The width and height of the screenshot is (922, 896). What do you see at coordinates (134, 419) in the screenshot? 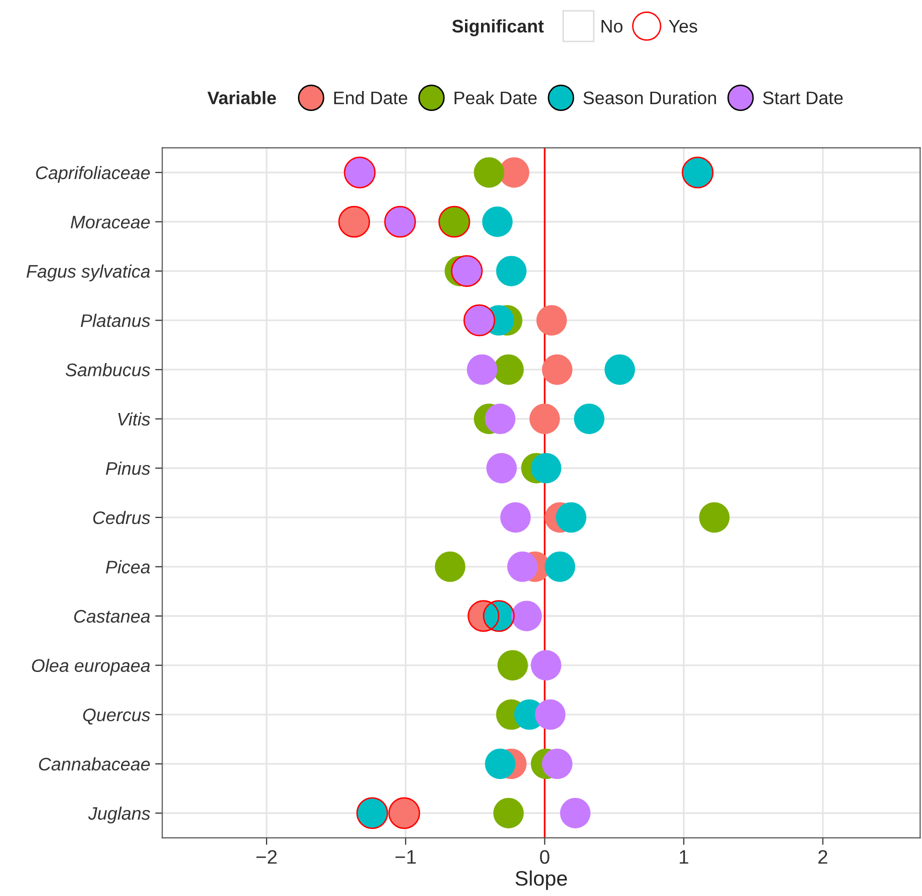
I see `y-tick-label: Vitis` at bounding box center [134, 419].